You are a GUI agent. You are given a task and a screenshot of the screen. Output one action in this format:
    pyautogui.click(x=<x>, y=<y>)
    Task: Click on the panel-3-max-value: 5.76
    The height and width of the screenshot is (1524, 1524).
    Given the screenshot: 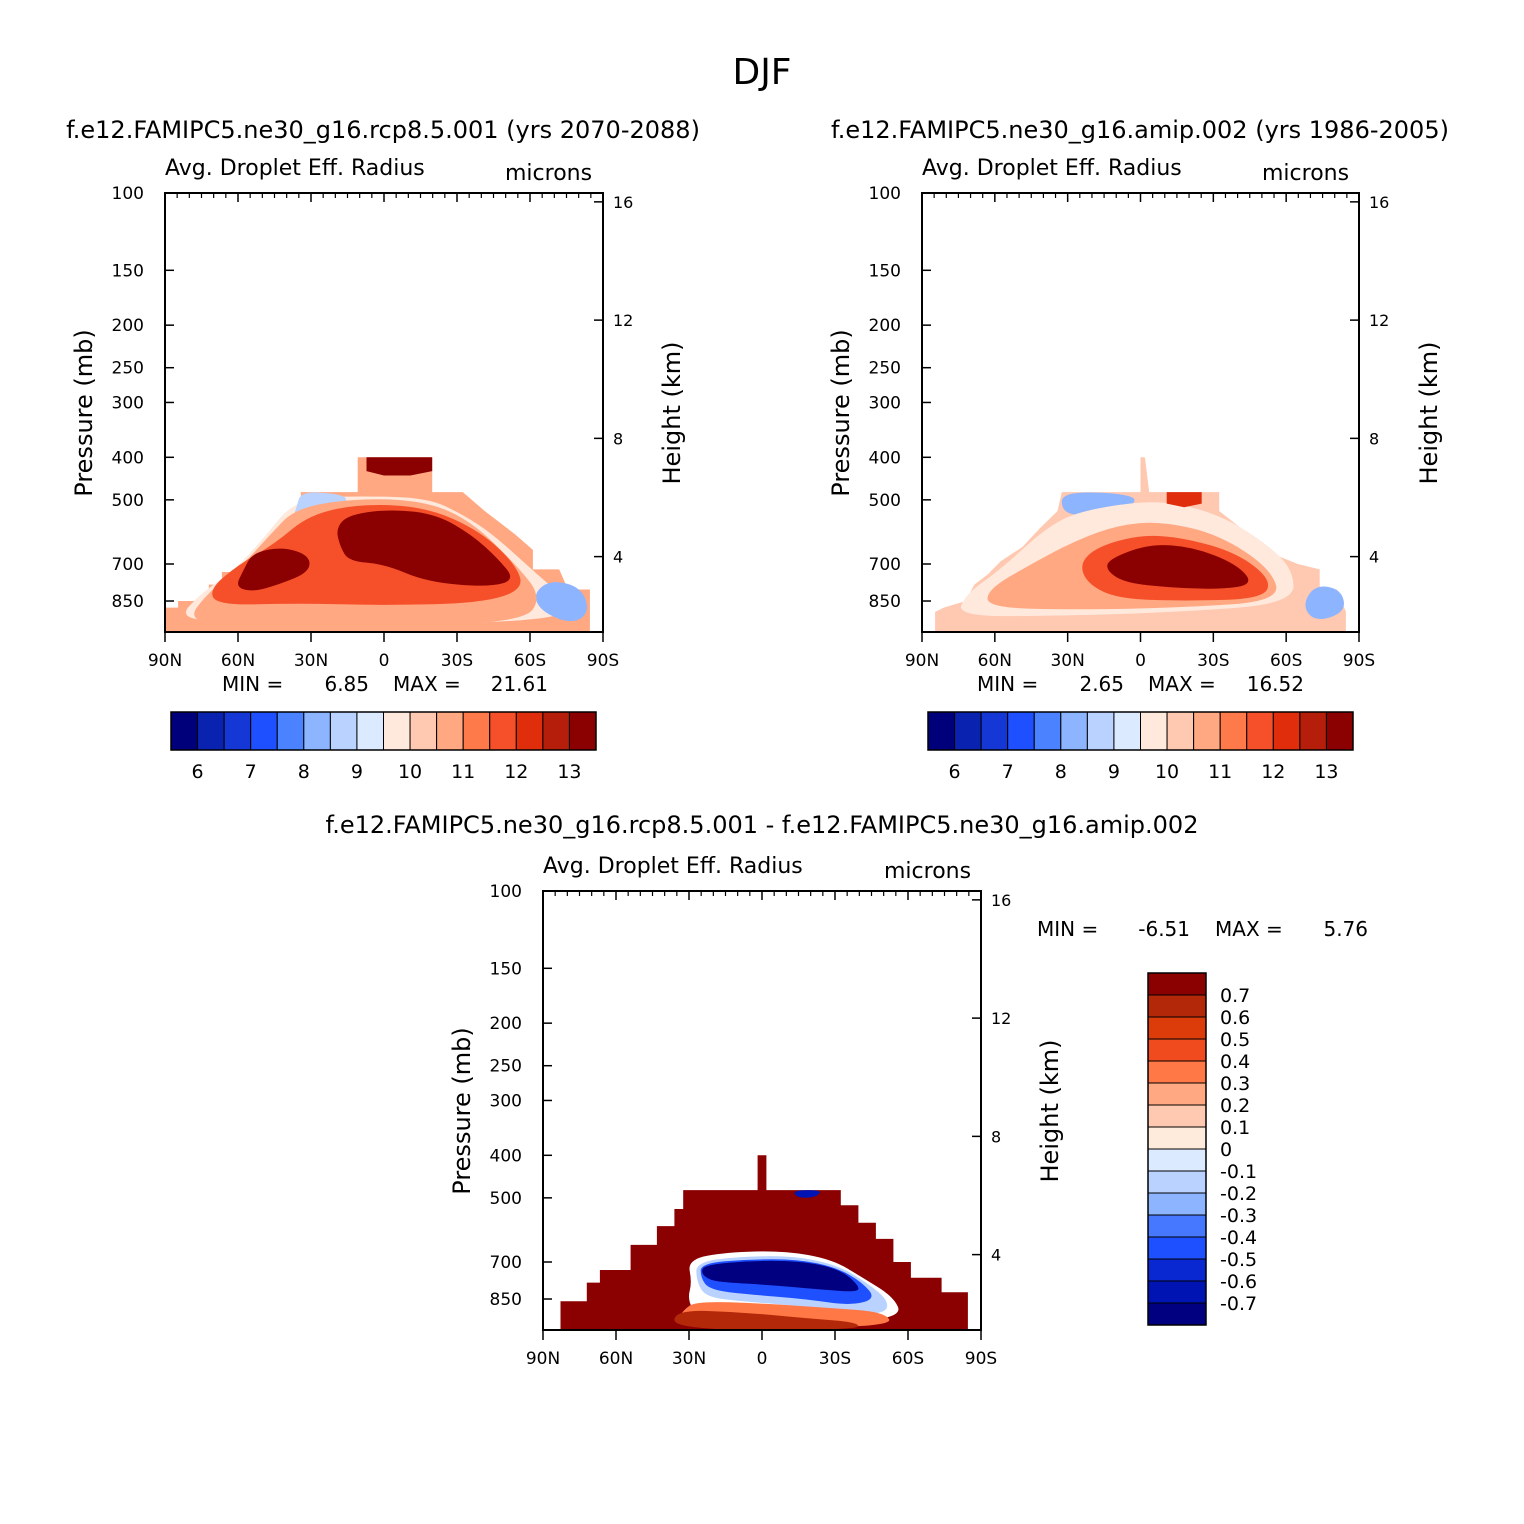 What is the action you would take?
    pyautogui.click(x=1345, y=929)
    